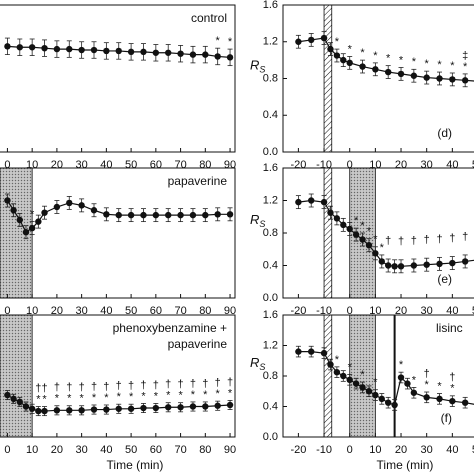 The width and height of the screenshot is (474, 474). I want to click on y-axis-label-main: R, so click(254, 219).